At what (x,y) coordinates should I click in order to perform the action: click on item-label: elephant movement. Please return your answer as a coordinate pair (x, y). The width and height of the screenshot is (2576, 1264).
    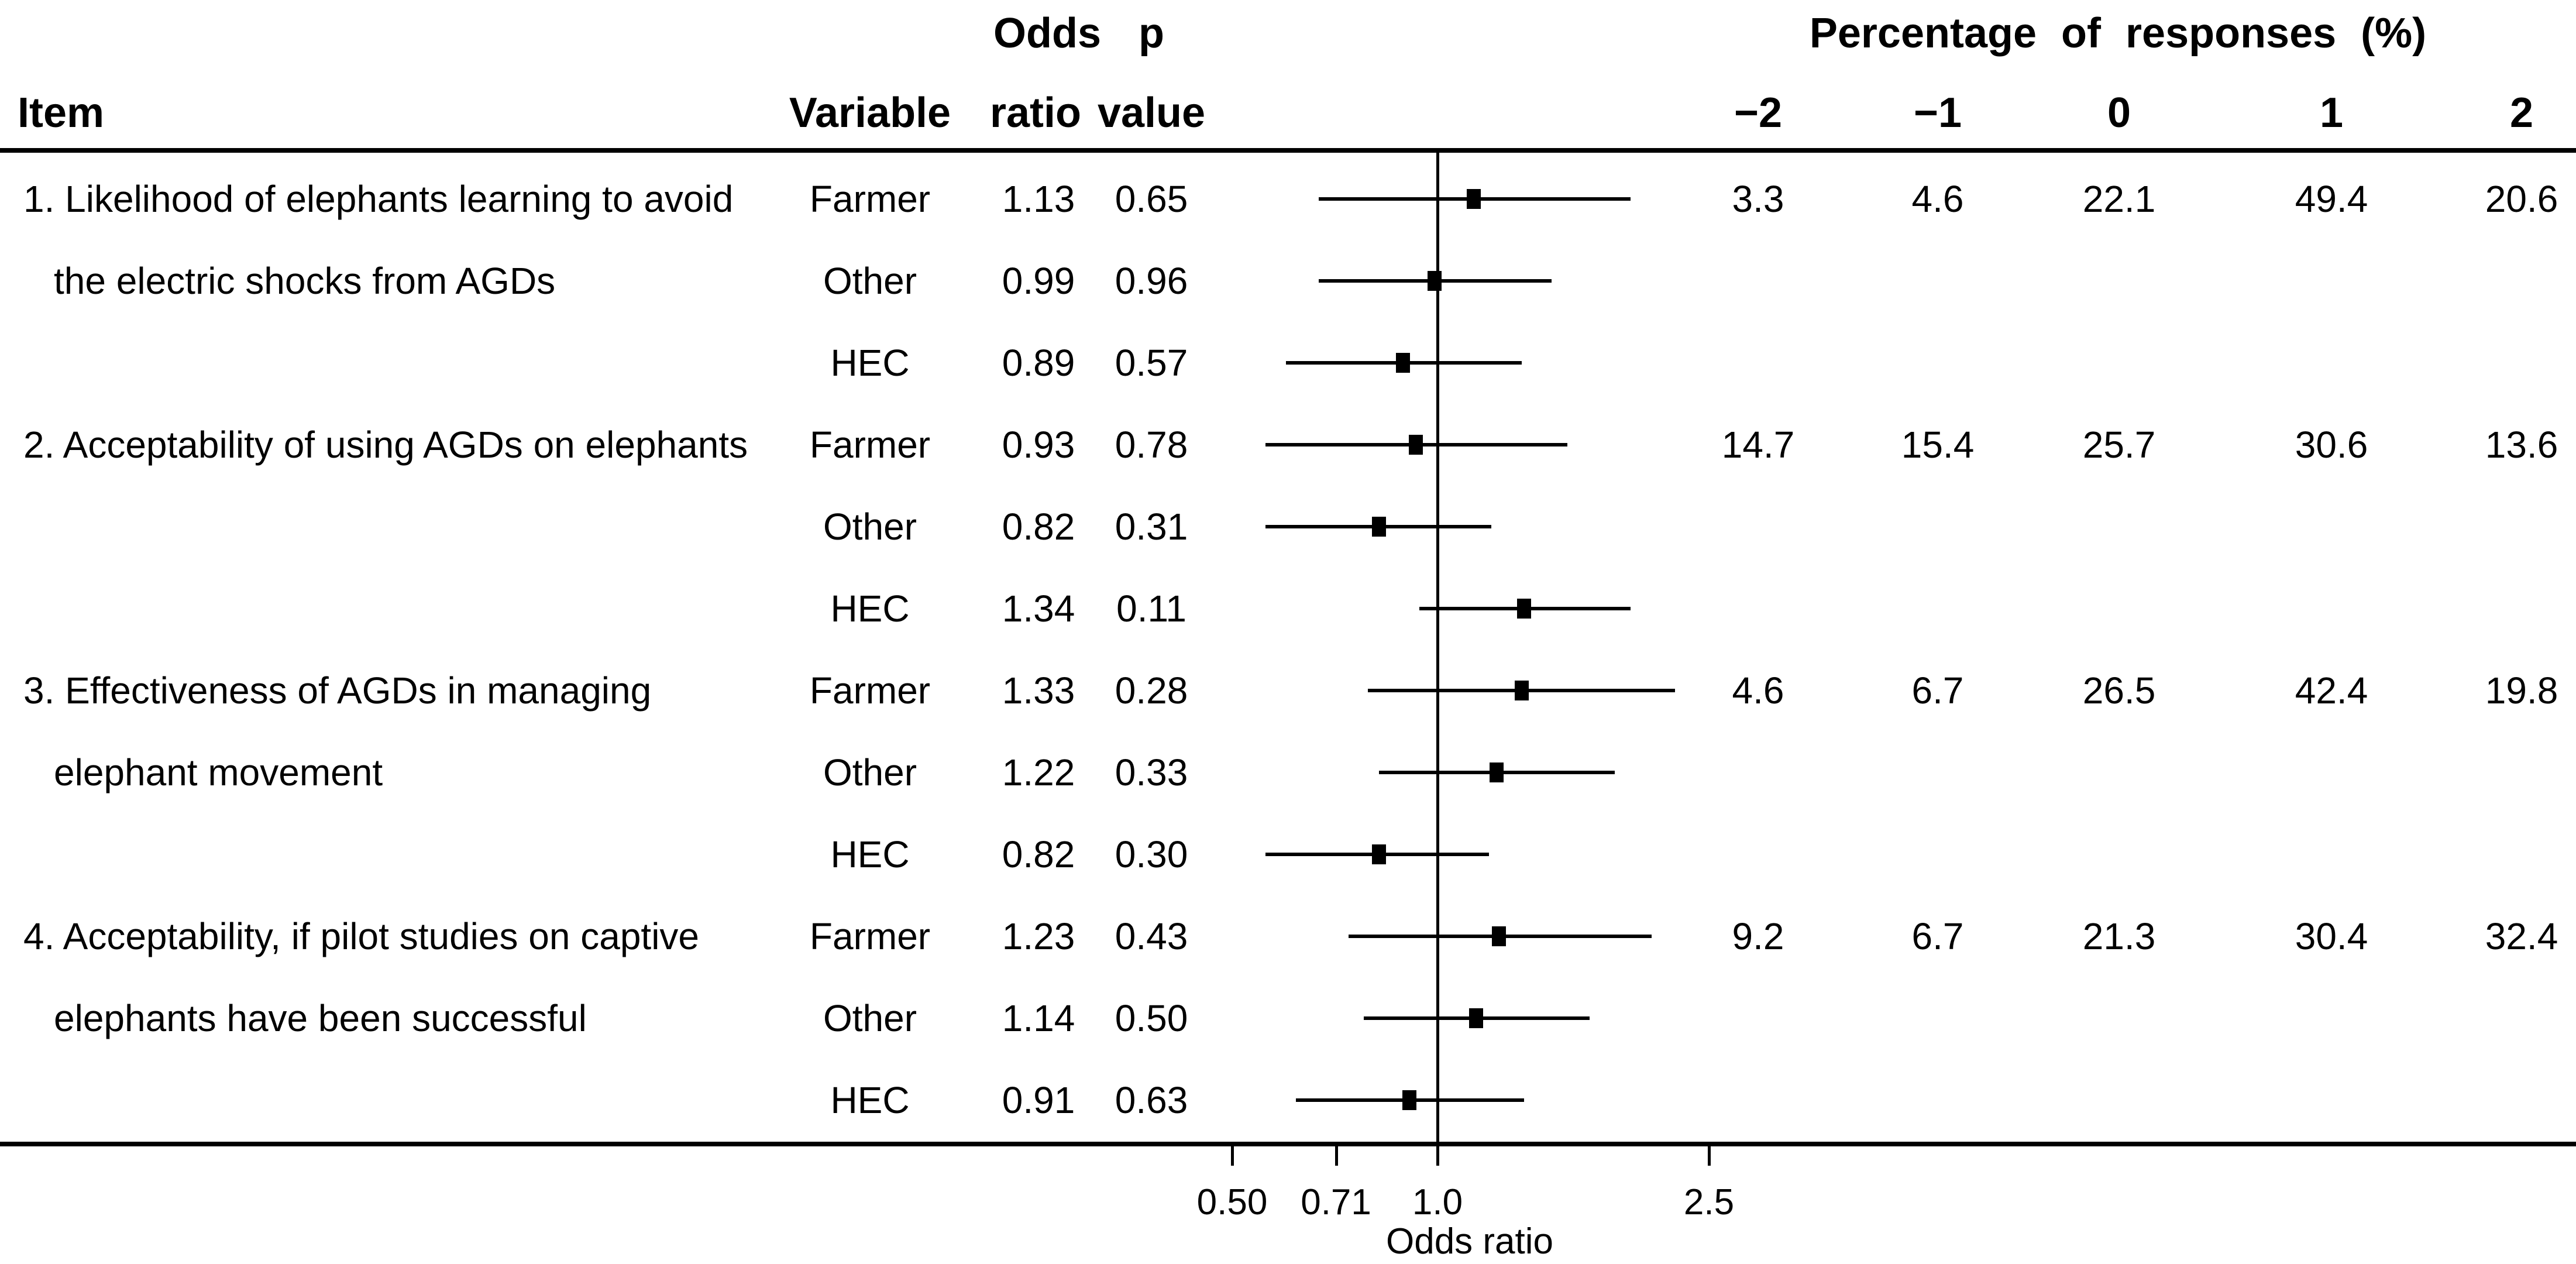
    Looking at the image, I should click on (218, 772).